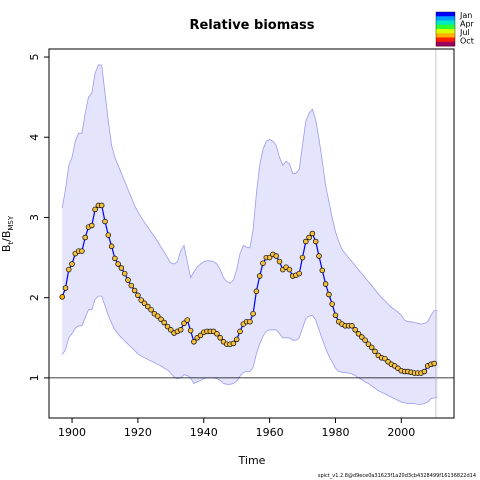 The height and width of the screenshot is (480, 480). Describe the element at coordinates (465, 15) in the screenshot. I see `legend-label: Jan` at that location.